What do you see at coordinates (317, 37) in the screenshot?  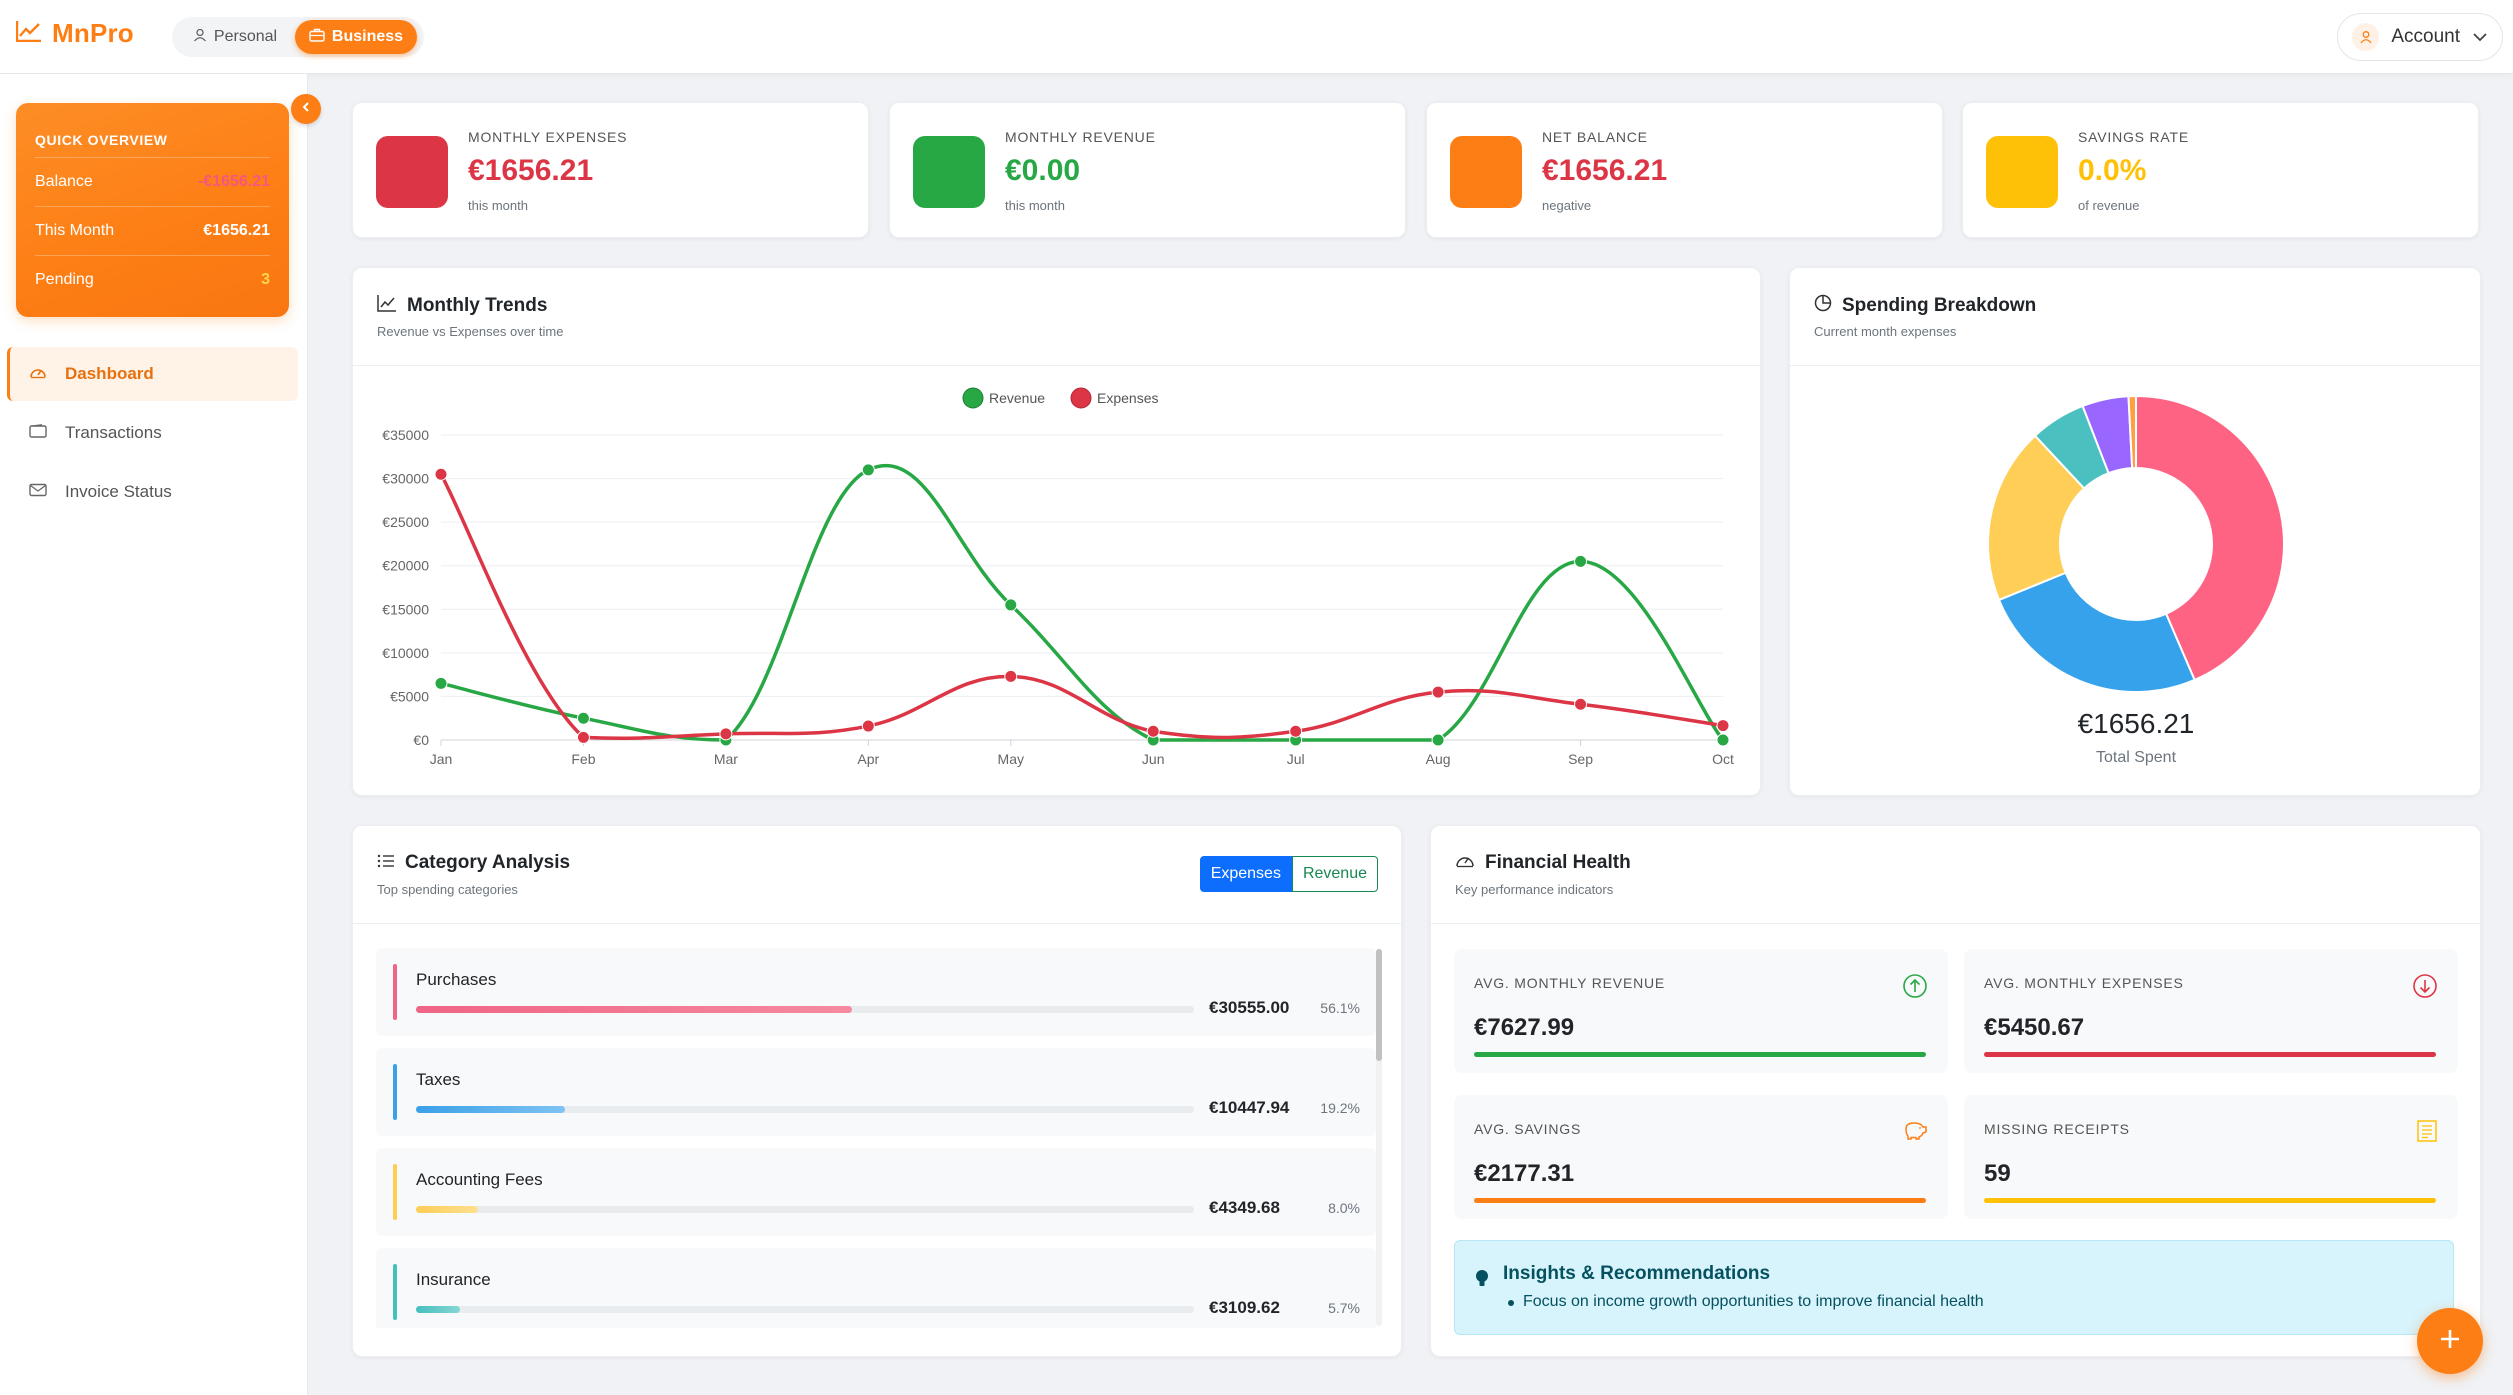 I see `briefcase-icon` at bounding box center [317, 37].